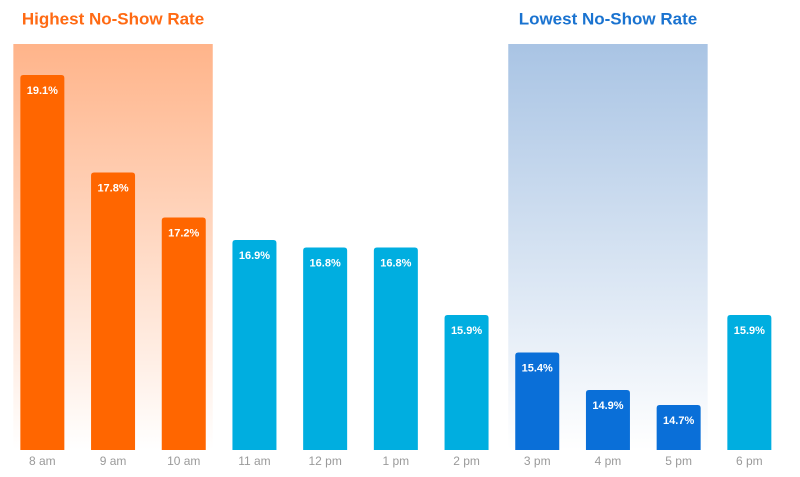 The height and width of the screenshot is (477, 800). I want to click on value-label: 14.9%, so click(607, 406).